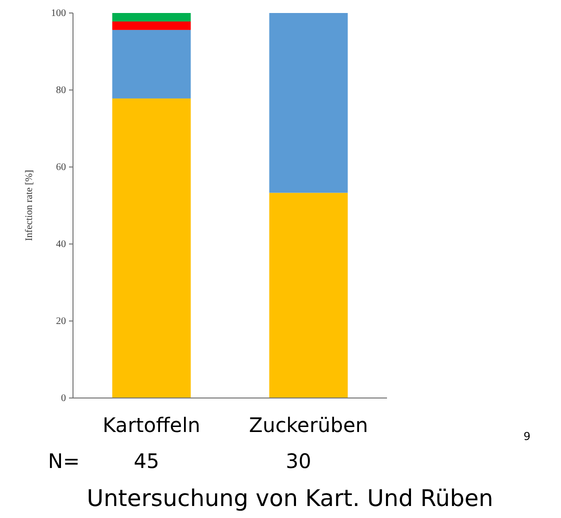 The height and width of the screenshot is (518, 561). Describe the element at coordinates (61, 90) in the screenshot. I see `y-tick-label: 80` at that location.